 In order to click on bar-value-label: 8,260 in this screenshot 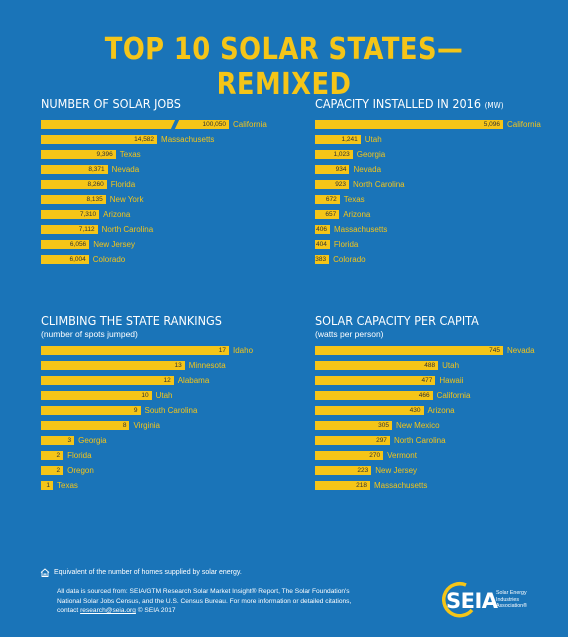, I will do `click(95, 184)`.